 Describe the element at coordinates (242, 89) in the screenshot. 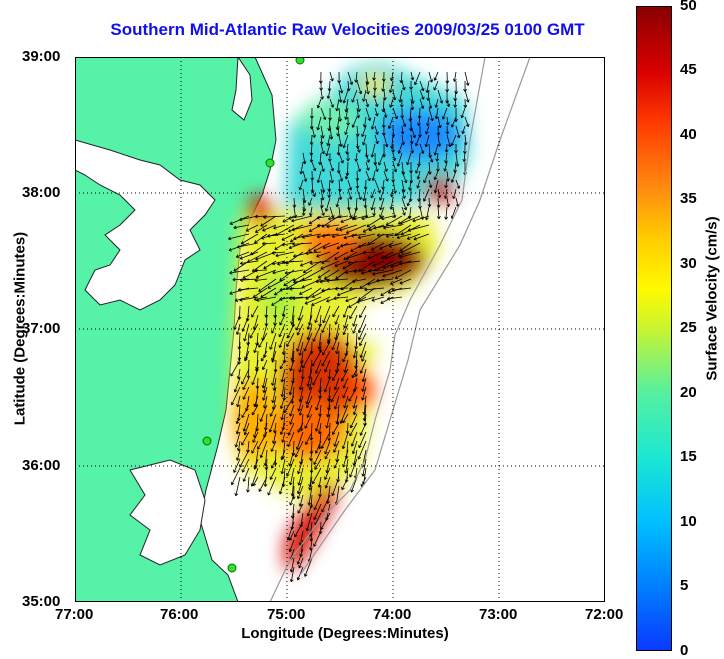

I see `delaware-bay` at that location.